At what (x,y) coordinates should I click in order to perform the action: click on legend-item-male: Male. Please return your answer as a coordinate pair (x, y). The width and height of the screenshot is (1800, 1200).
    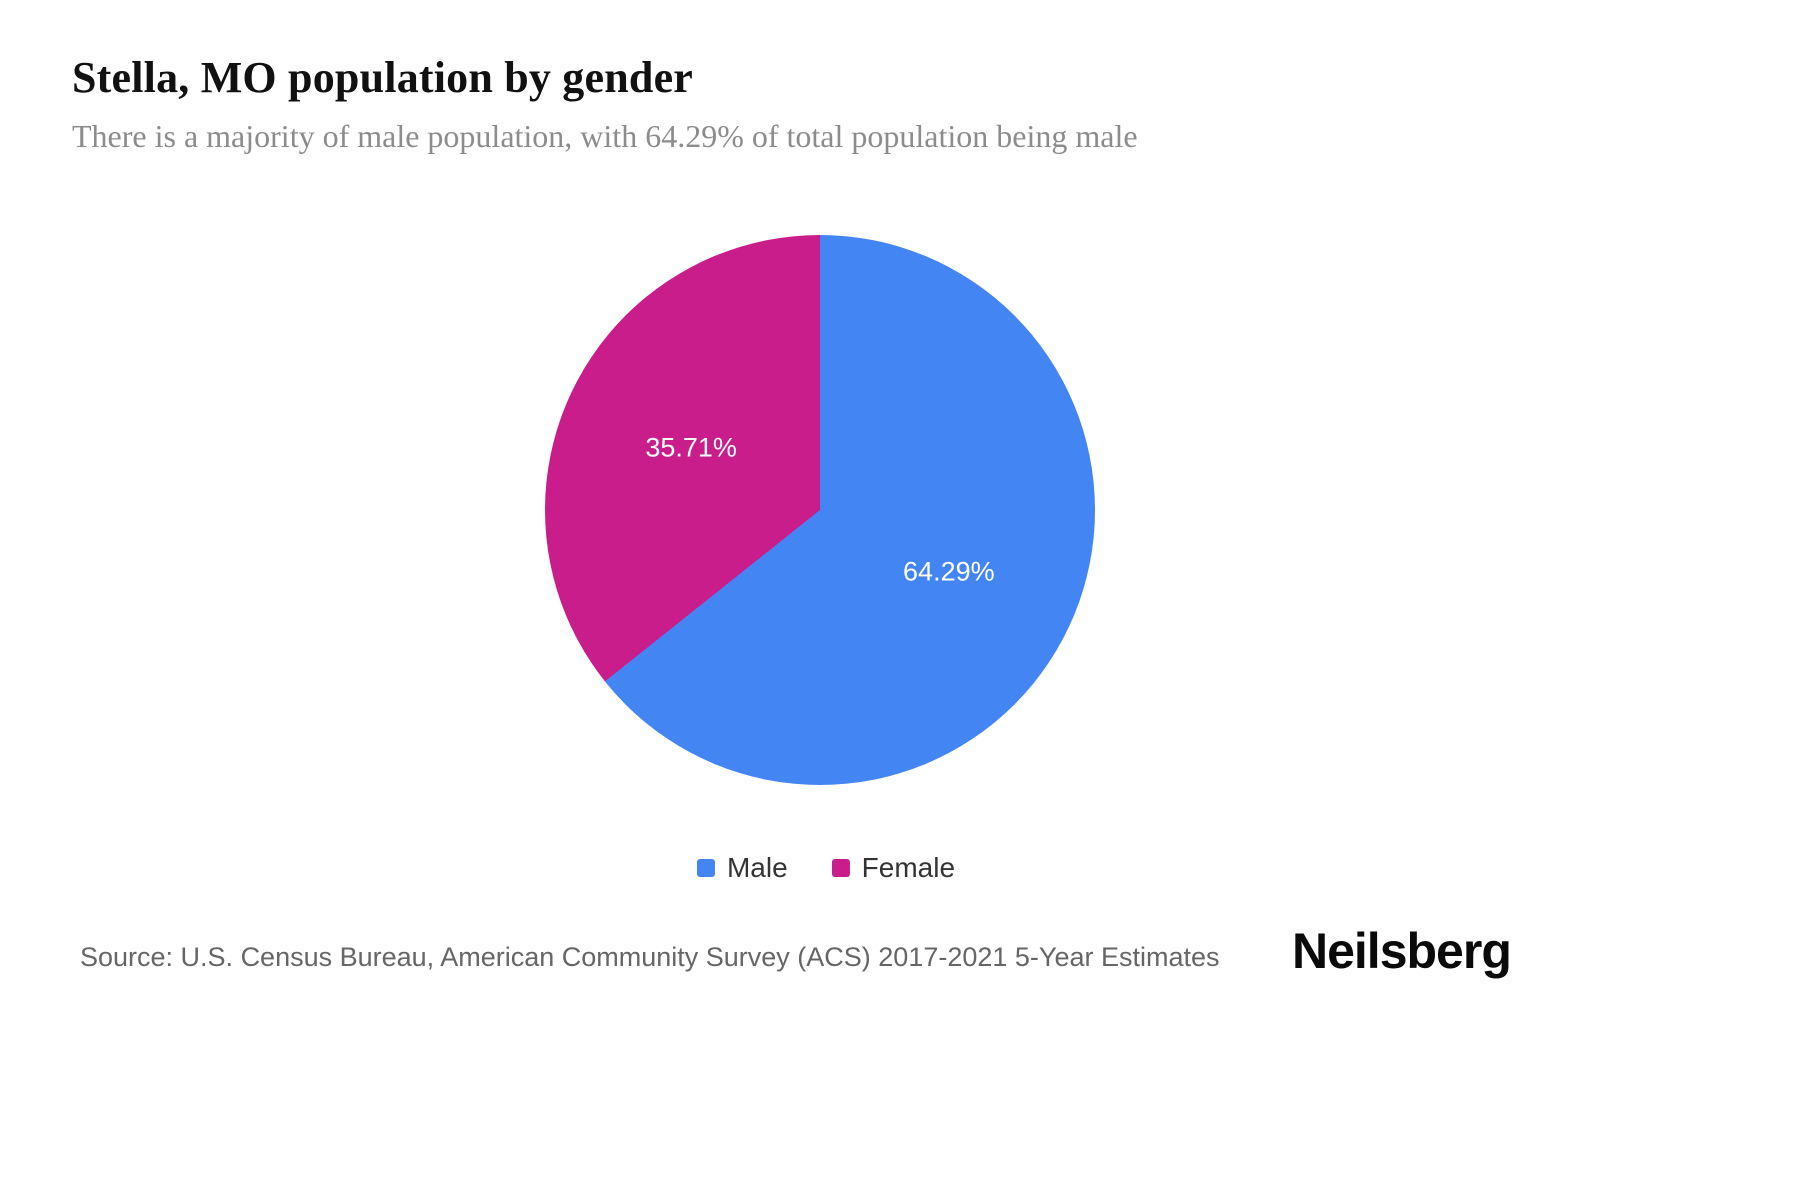
    Looking at the image, I should click on (742, 868).